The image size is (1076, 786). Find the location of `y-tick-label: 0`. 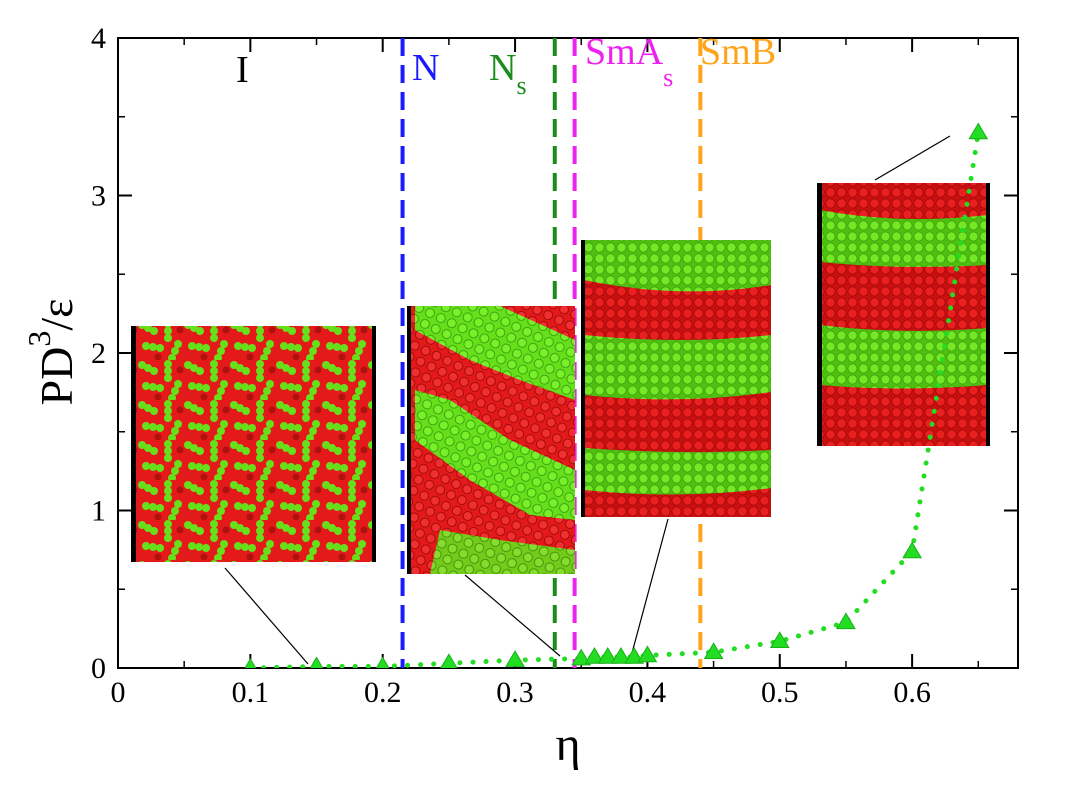

y-tick-label: 0 is located at coordinates (98, 668).